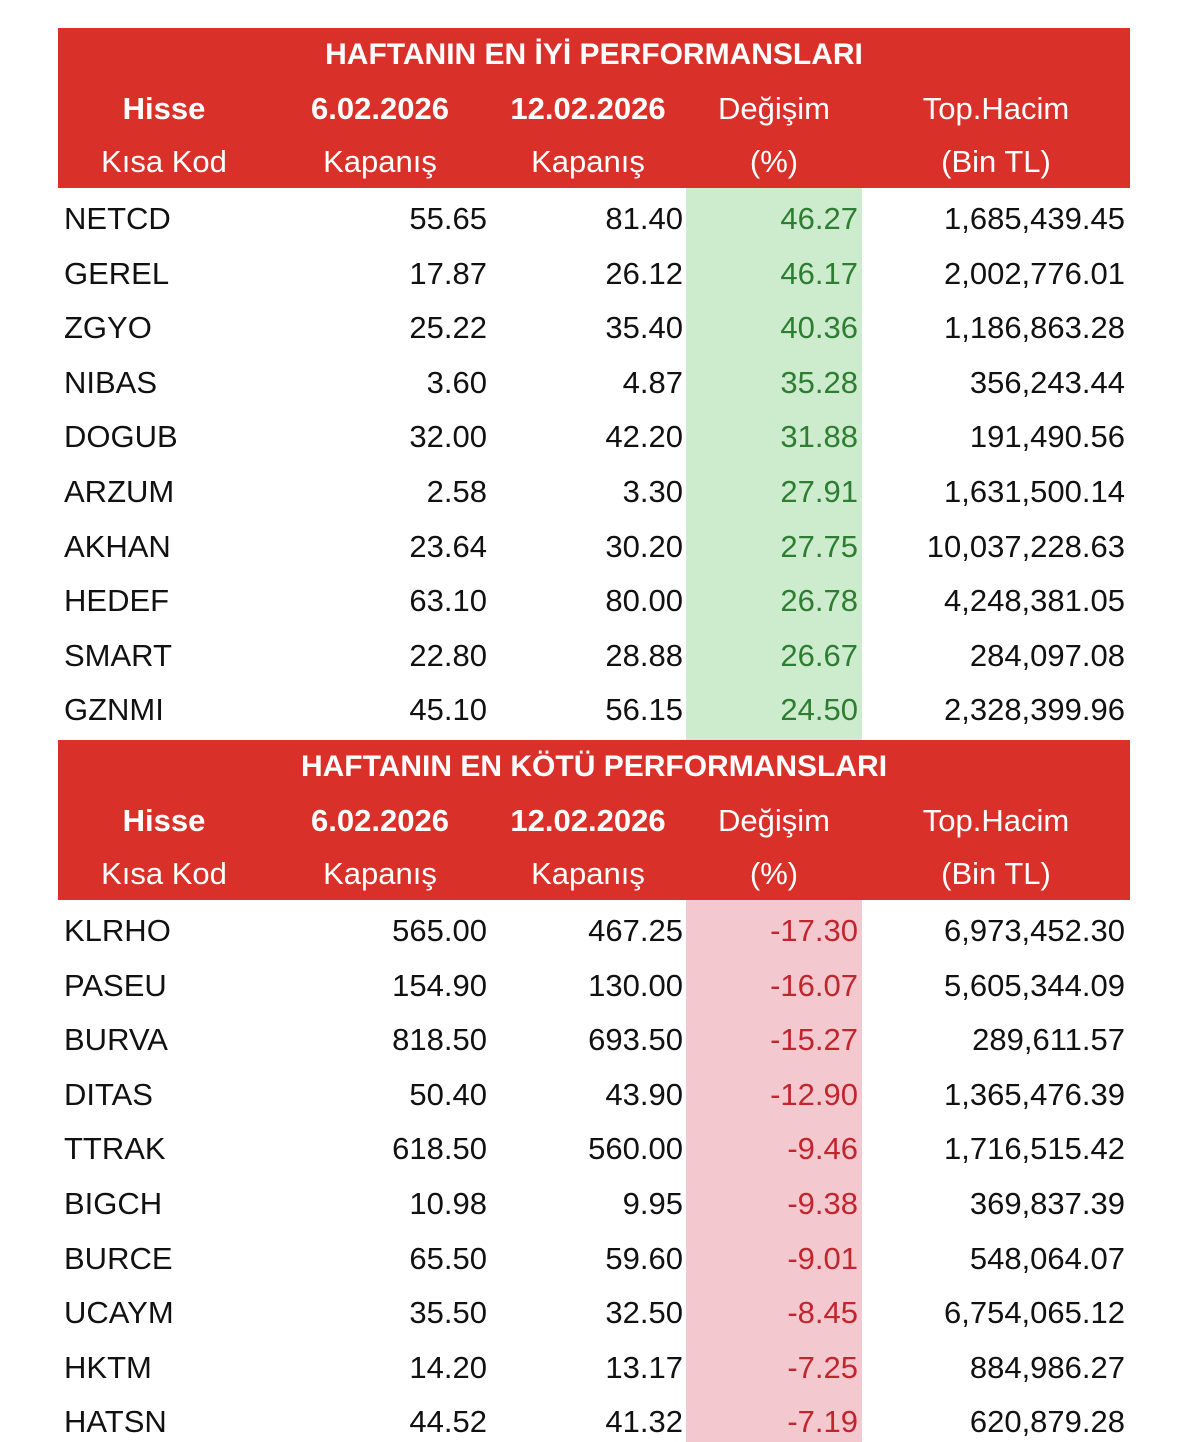  Describe the element at coordinates (111, 382) in the screenshot. I see `stock-code: NIBAS` at that location.